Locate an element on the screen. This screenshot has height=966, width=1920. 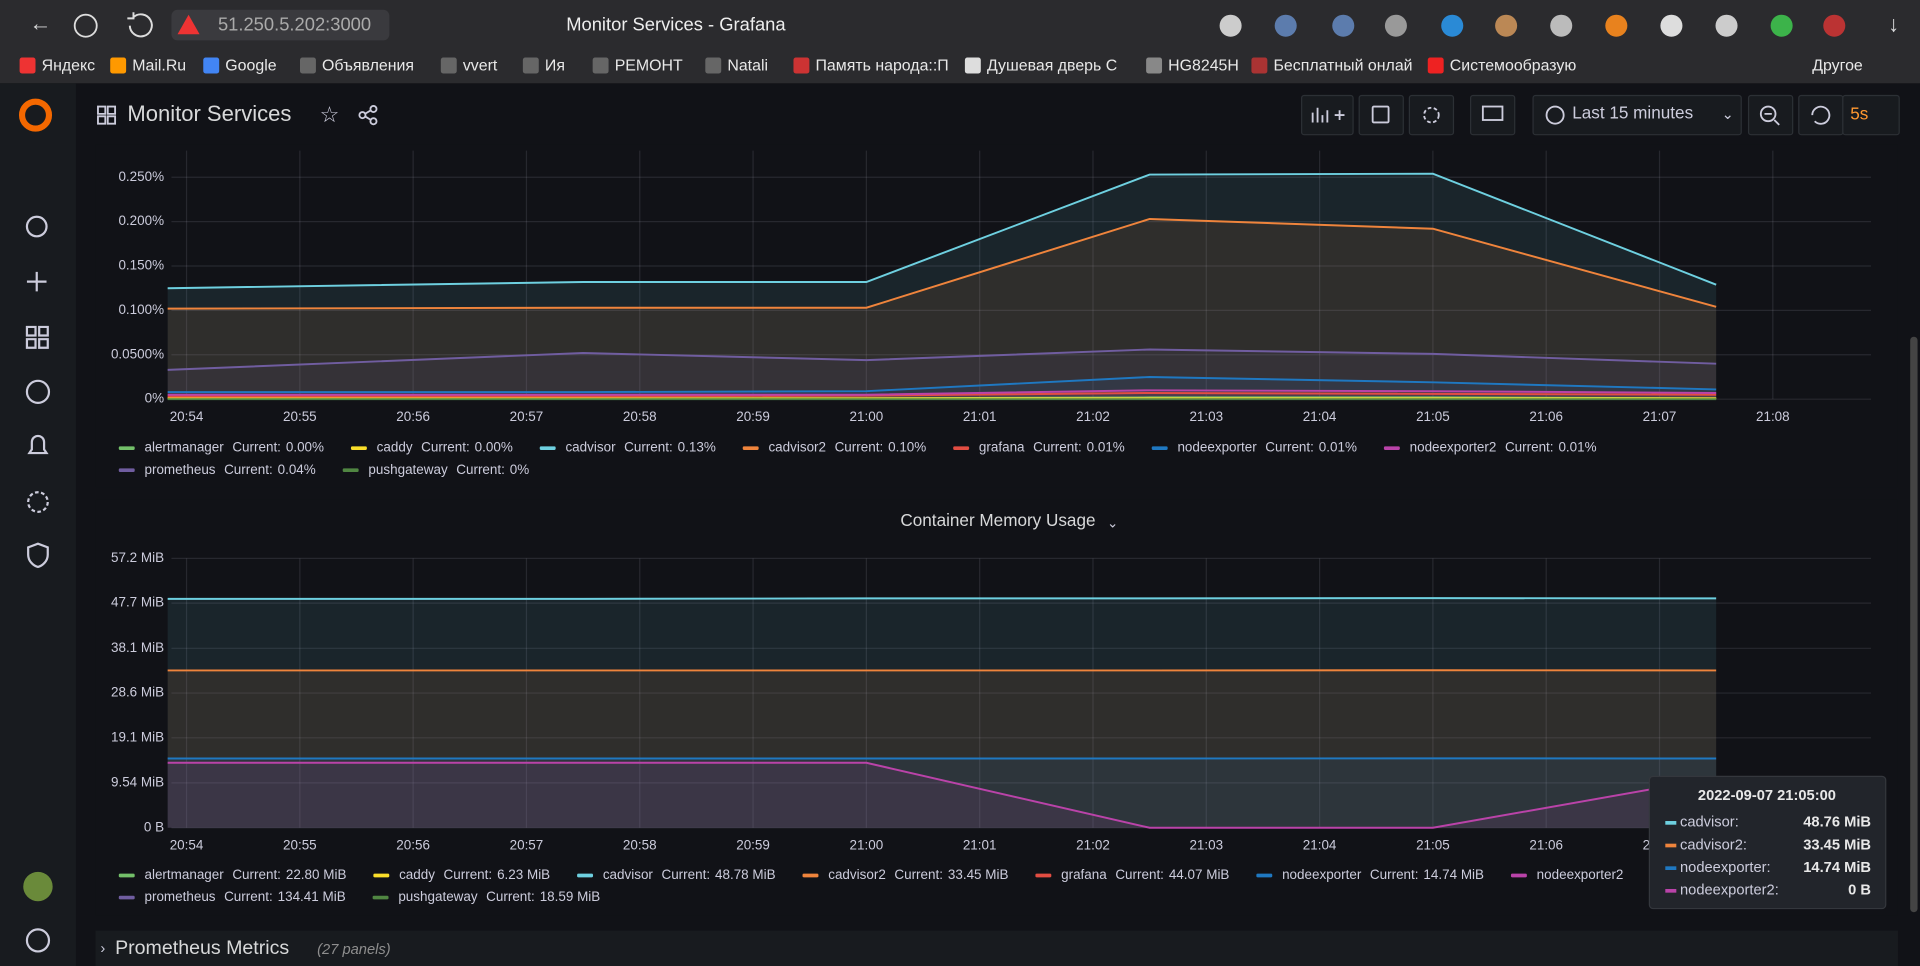
legend-item: prometheus Current: 0.04% is located at coordinates (217, 469).